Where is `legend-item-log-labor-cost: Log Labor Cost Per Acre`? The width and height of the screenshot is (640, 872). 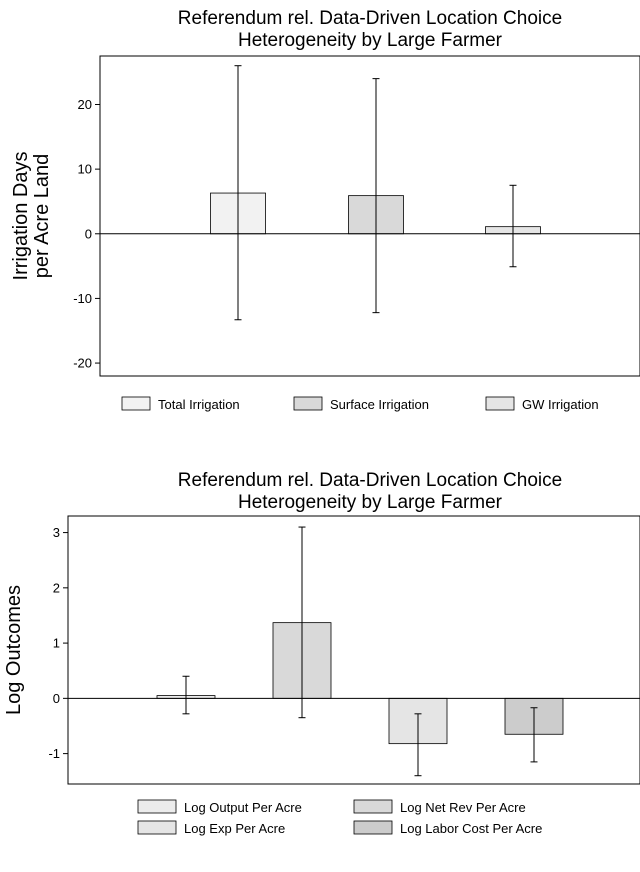 legend-item-log-labor-cost: Log Labor Cost Per Acre is located at coordinates (447, 828).